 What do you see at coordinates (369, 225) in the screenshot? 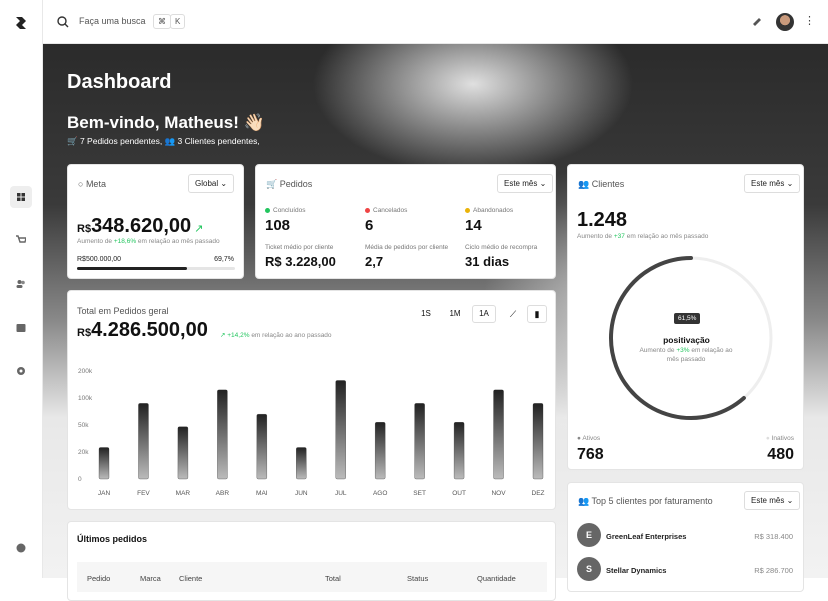
I see `stat-value: 6` at bounding box center [369, 225].